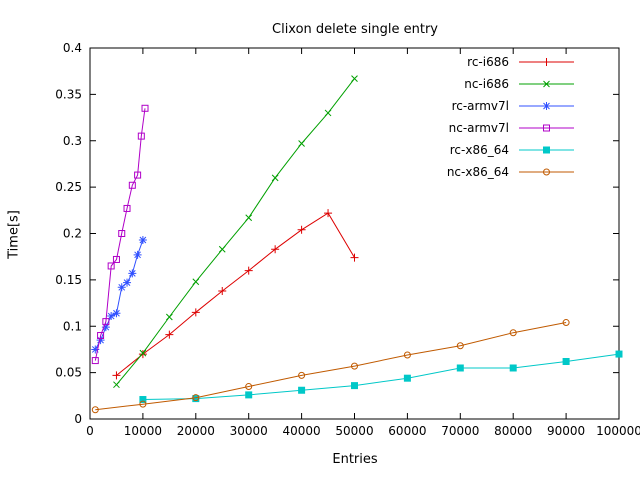 Image resolution: width=640 pixels, height=480 pixels. Describe the element at coordinates (196, 431) in the screenshot. I see `x-tick-label: 20000` at that location.